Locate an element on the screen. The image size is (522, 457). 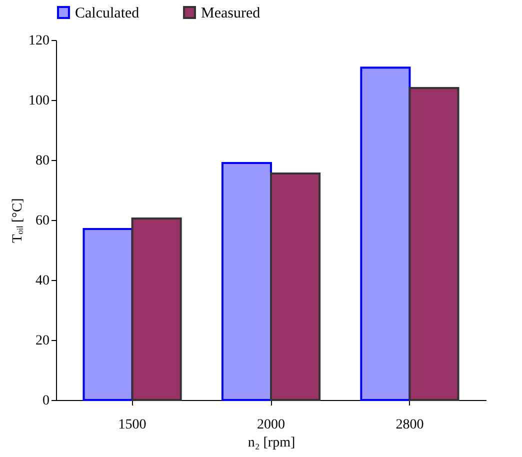
y-axis-title: Tₒᵢₗ [°C] is located at coordinates (18, 220).